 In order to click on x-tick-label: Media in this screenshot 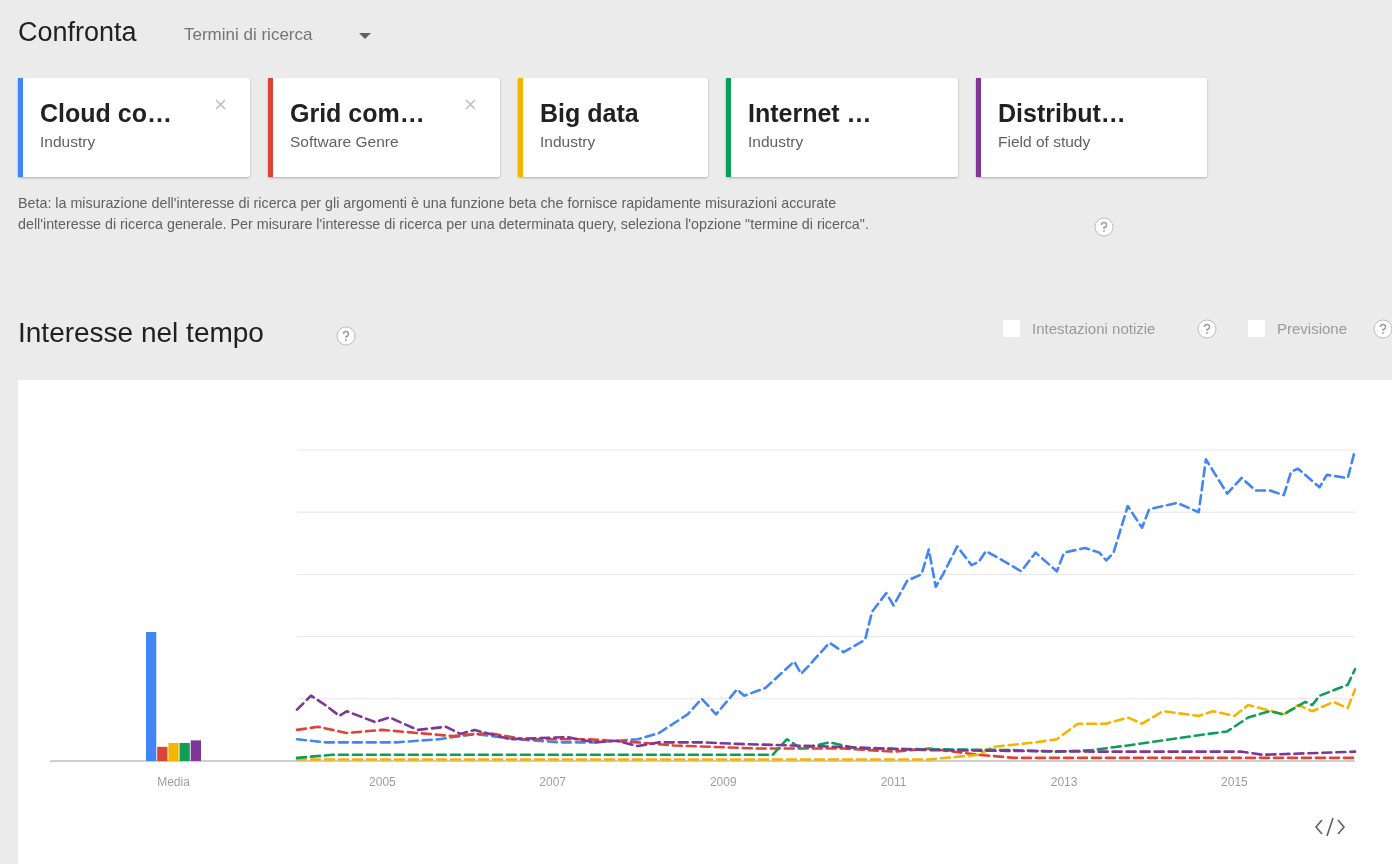, I will do `click(174, 782)`.